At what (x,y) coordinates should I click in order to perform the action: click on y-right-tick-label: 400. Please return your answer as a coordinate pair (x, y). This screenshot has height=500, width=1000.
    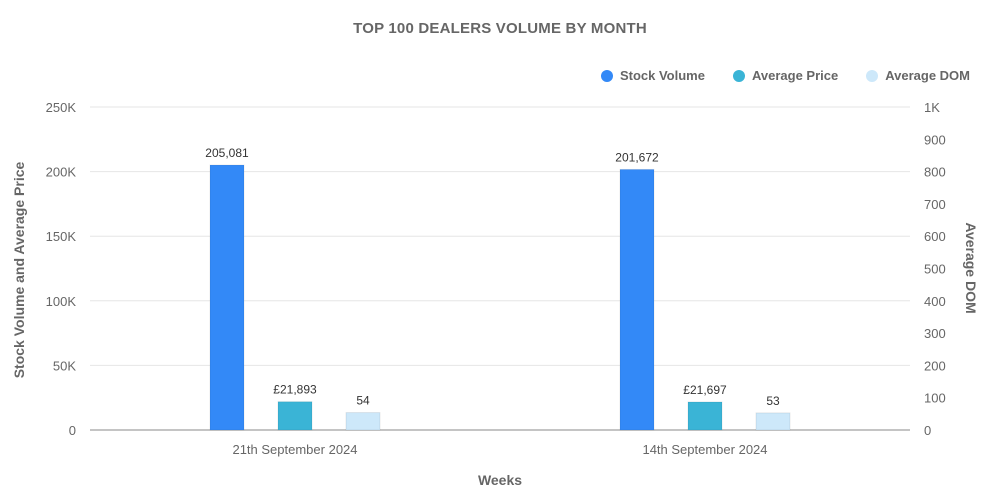
    Looking at the image, I should click on (935, 301).